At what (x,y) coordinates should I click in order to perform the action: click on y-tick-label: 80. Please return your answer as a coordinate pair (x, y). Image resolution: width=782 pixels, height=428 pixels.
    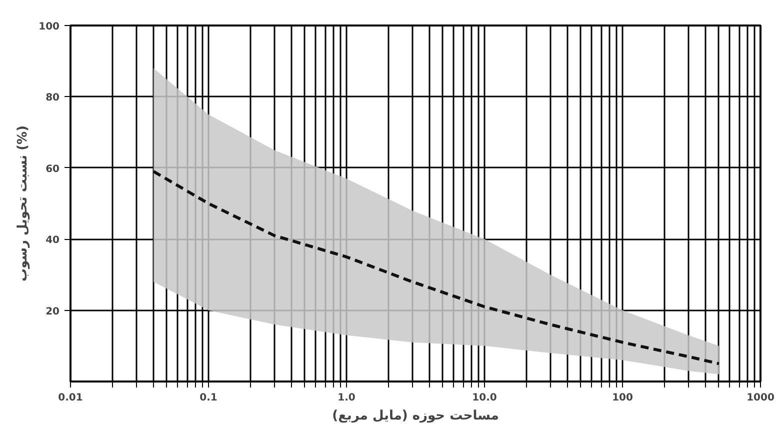
    Looking at the image, I should click on (53, 98).